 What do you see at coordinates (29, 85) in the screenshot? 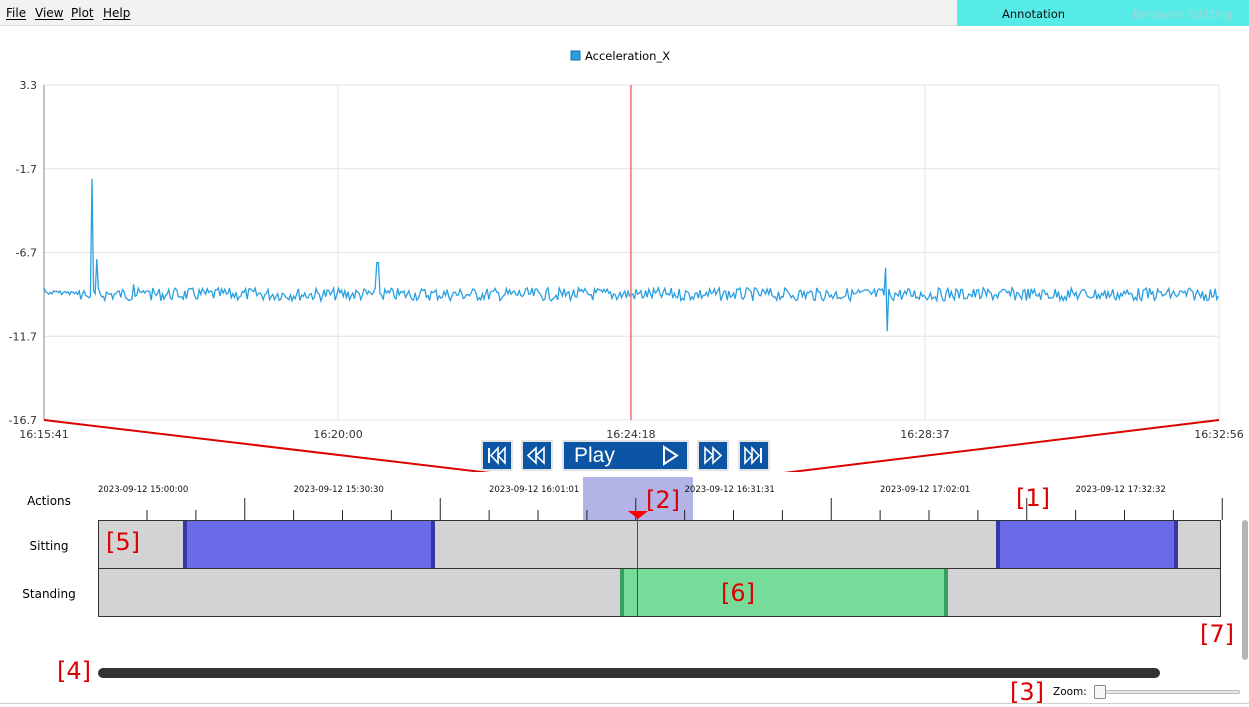
I see `y-tick-label: 3.3` at bounding box center [29, 85].